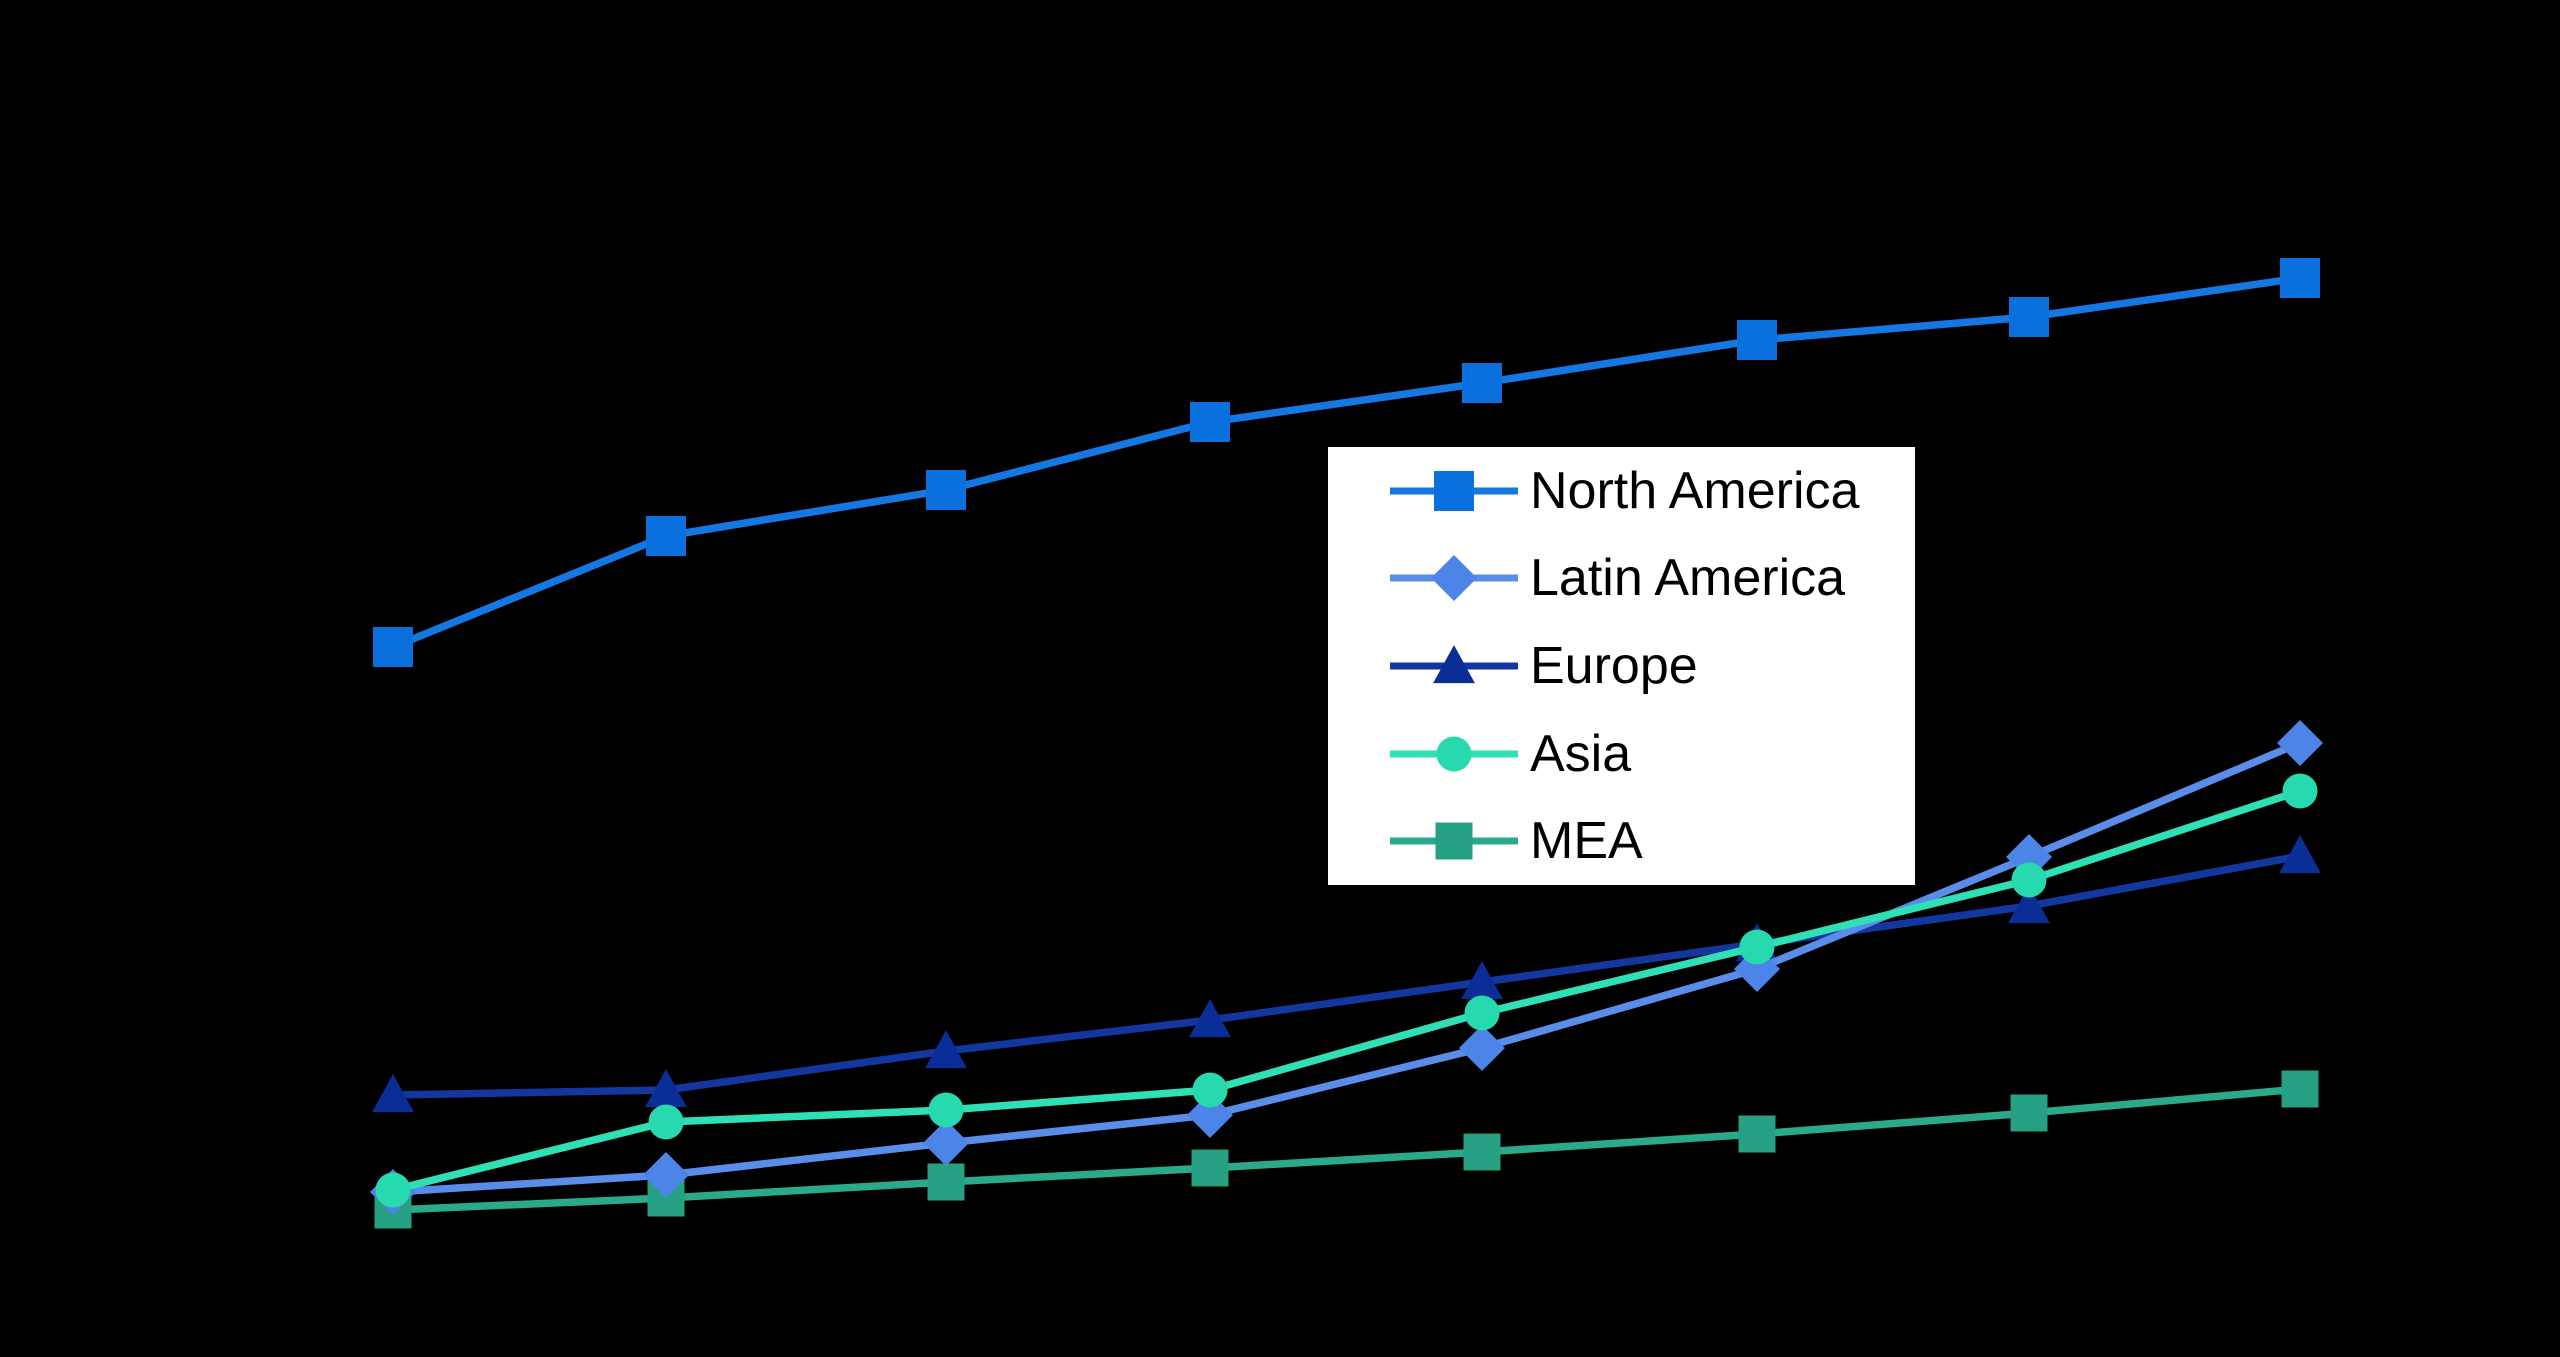 Image resolution: width=2560 pixels, height=1357 pixels. I want to click on legend-item-north-america: North America, so click(1621, 491).